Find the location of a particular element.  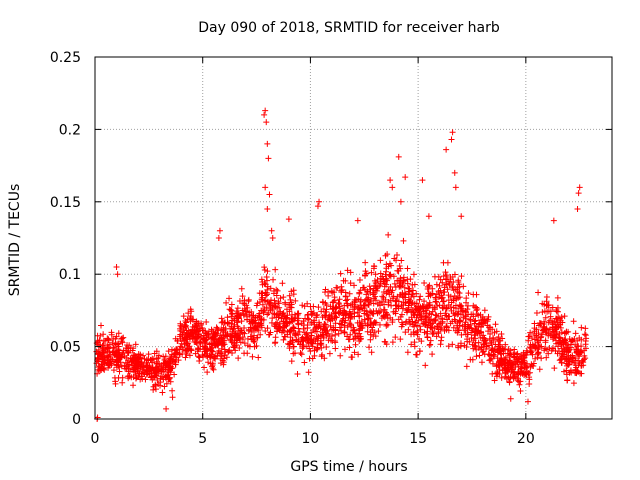

y-tick-label: 0 is located at coordinates (76, 420).